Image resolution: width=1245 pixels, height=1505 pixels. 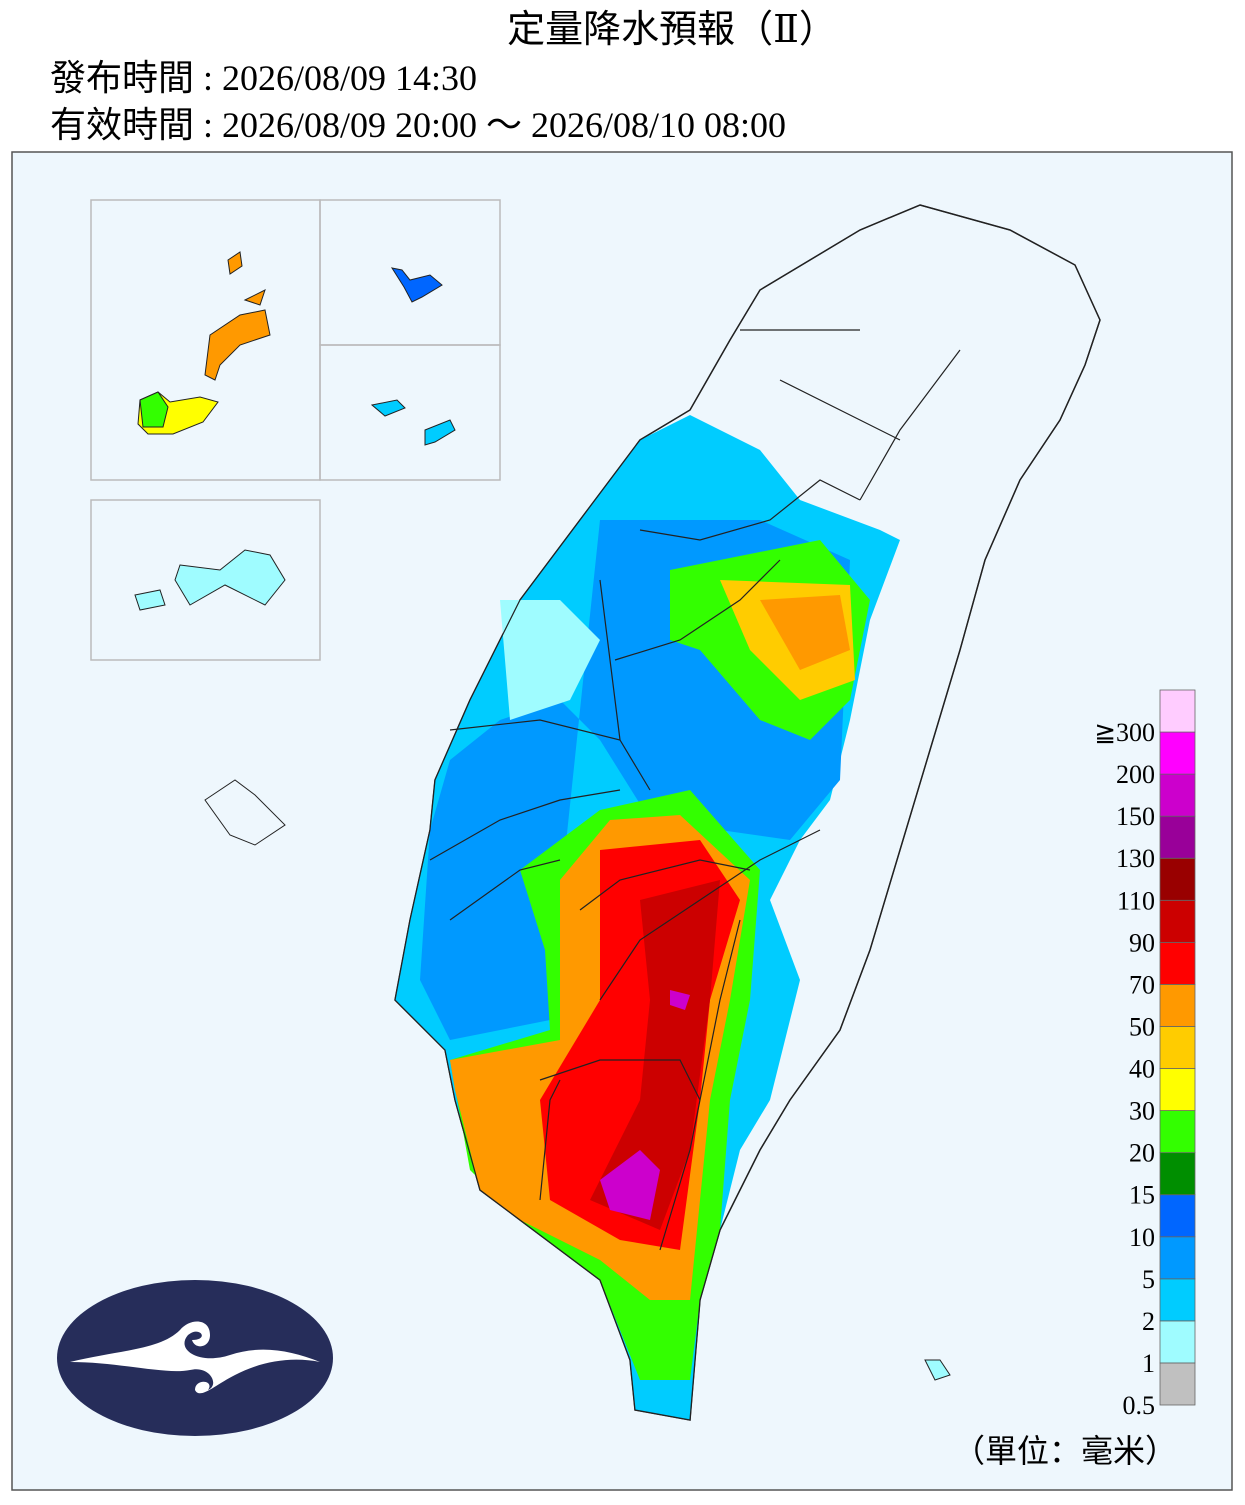 What do you see at coordinates (1142, 1195) in the screenshot?
I see `legend-label: 15` at bounding box center [1142, 1195].